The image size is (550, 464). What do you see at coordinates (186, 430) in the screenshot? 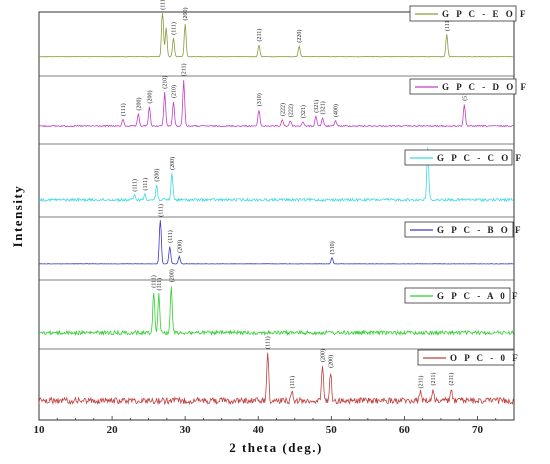
I see `x-tick-label: 30` at bounding box center [186, 430].